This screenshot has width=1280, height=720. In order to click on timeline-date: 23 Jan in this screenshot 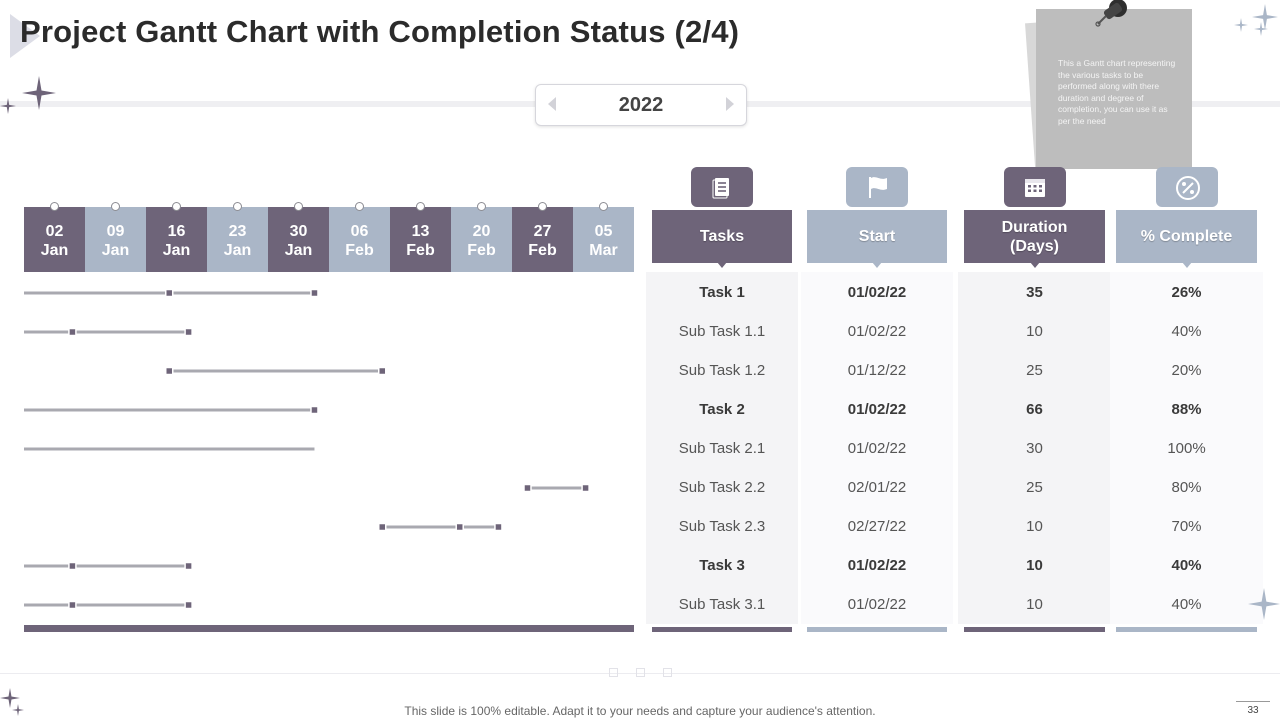, I will do `click(237, 239)`.